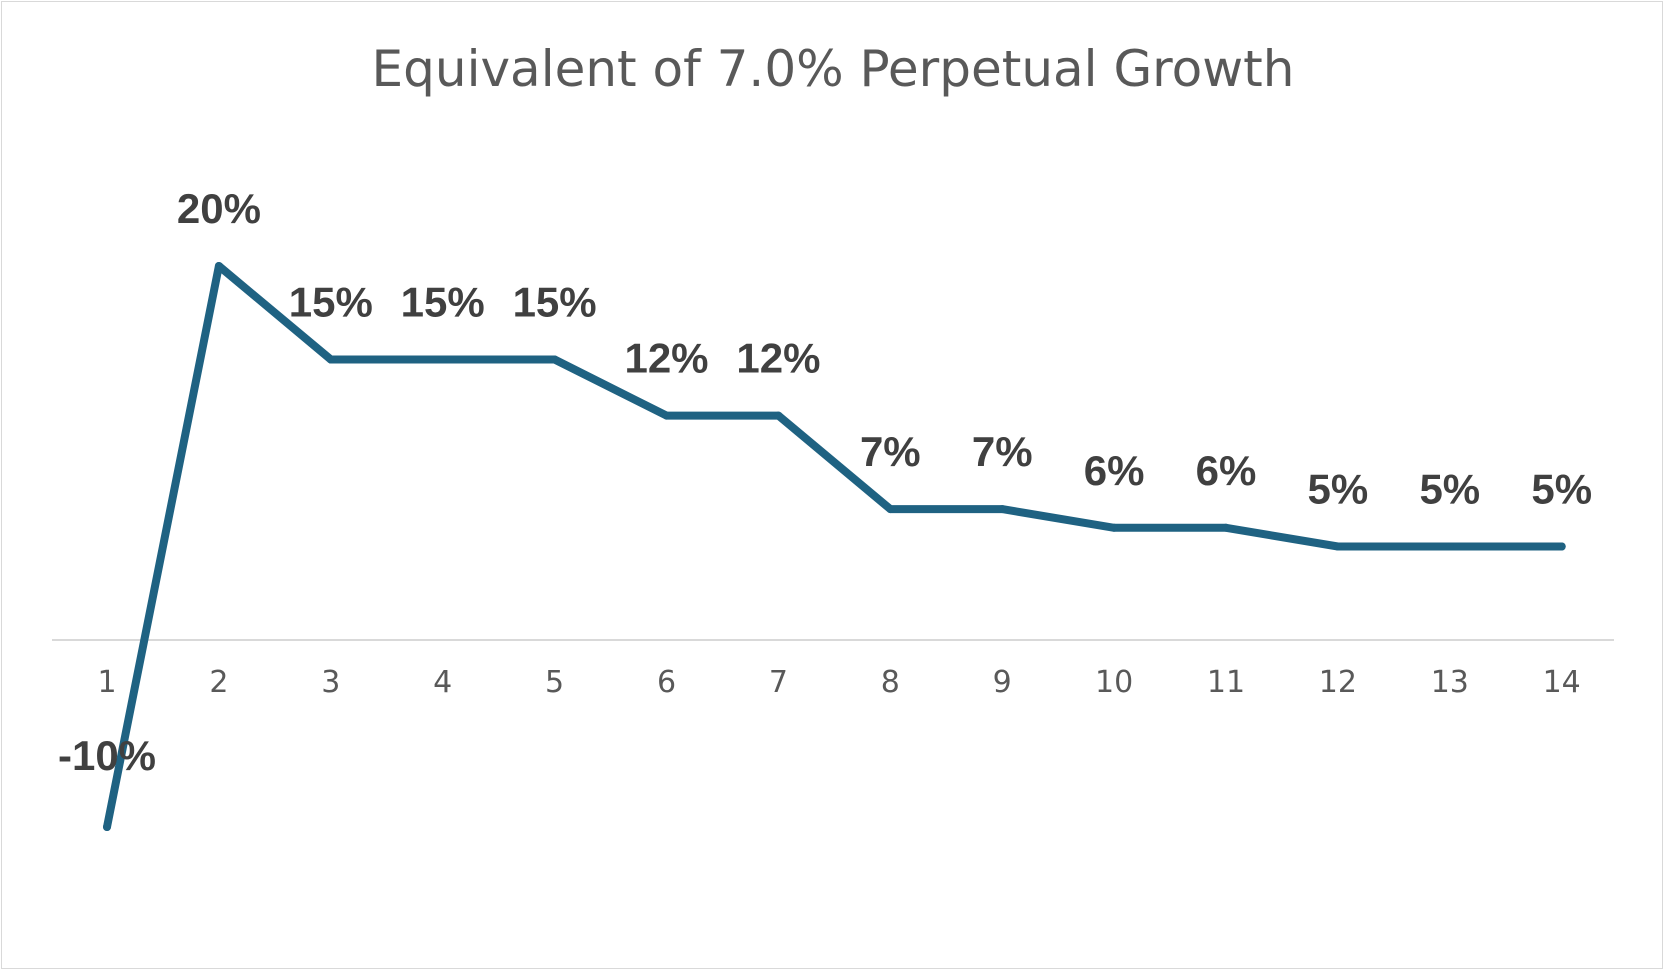 The image size is (1666, 972). What do you see at coordinates (330, 682) in the screenshot?
I see `x-tick-label-3: 3` at bounding box center [330, 682].